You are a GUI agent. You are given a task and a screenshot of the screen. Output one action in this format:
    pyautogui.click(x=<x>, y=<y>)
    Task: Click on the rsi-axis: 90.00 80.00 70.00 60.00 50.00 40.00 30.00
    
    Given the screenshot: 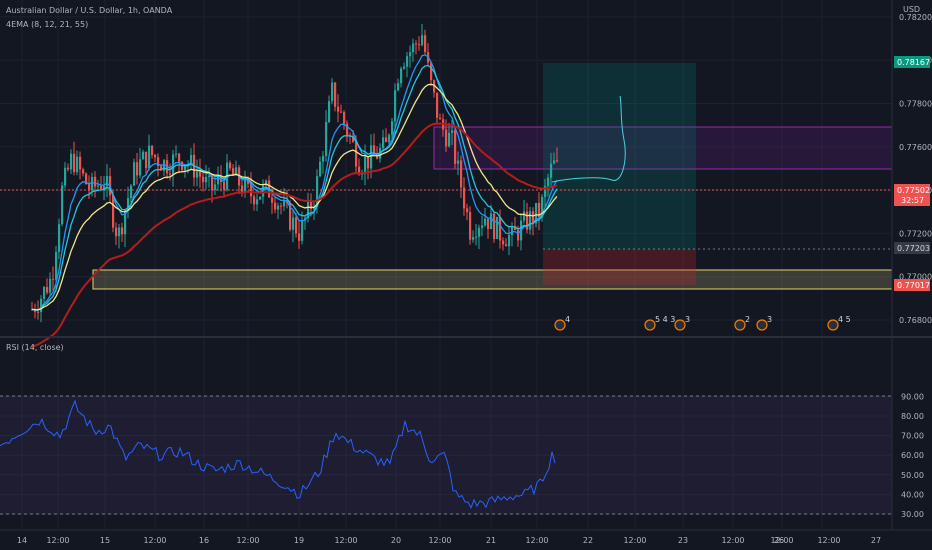 What is the action you would take?
    pyautogui.click(x=912, y=455)
    